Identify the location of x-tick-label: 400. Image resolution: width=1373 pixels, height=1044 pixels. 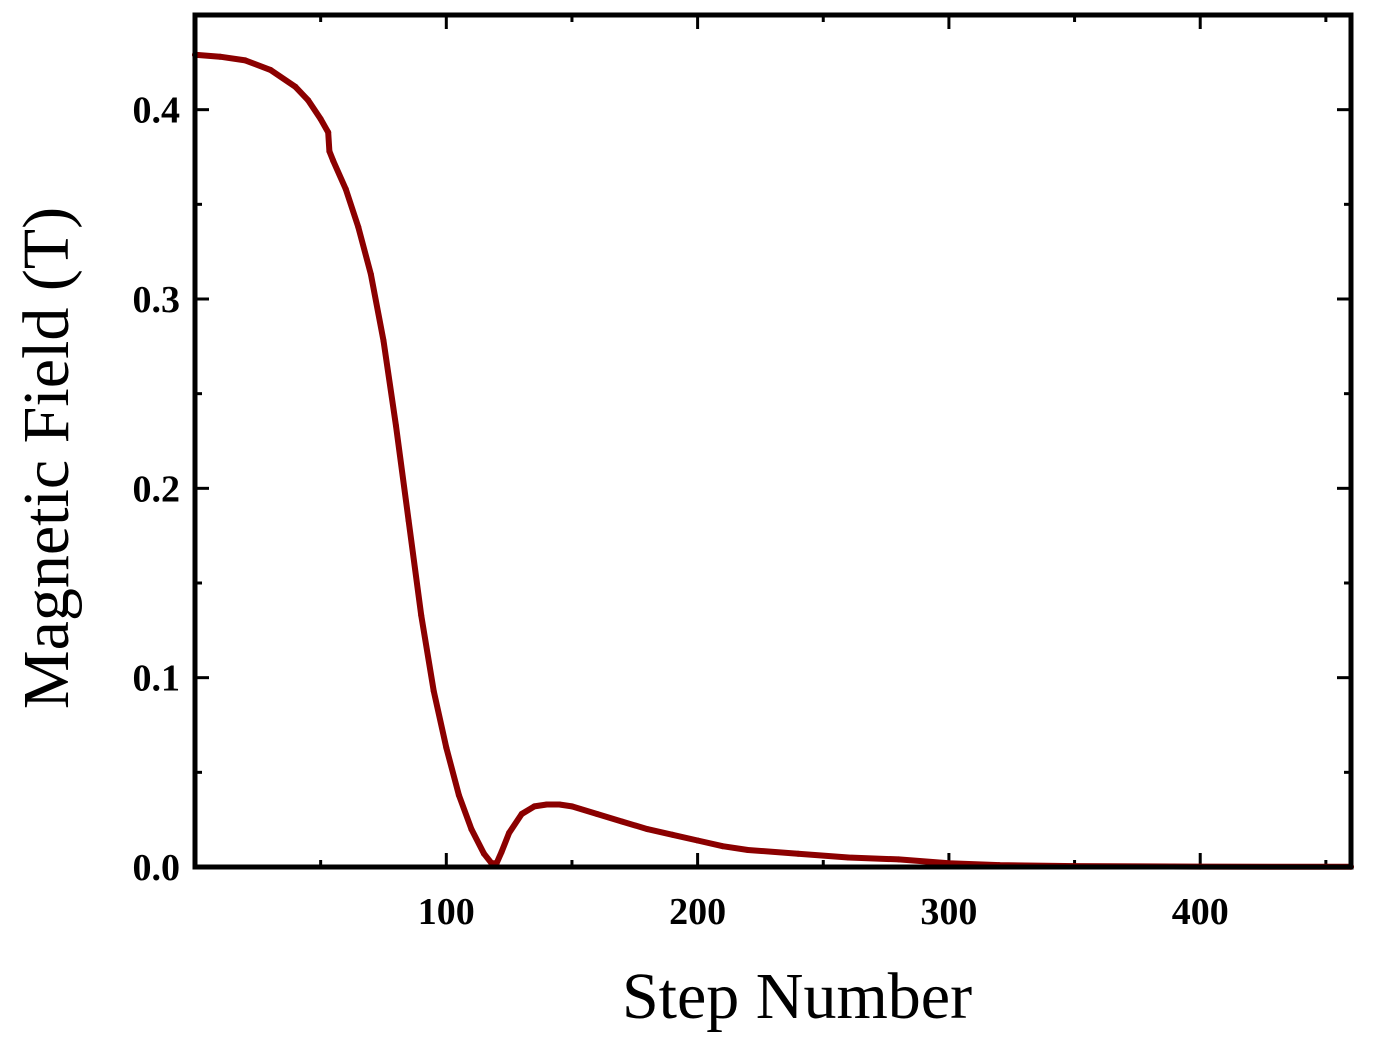
(1200, 912).